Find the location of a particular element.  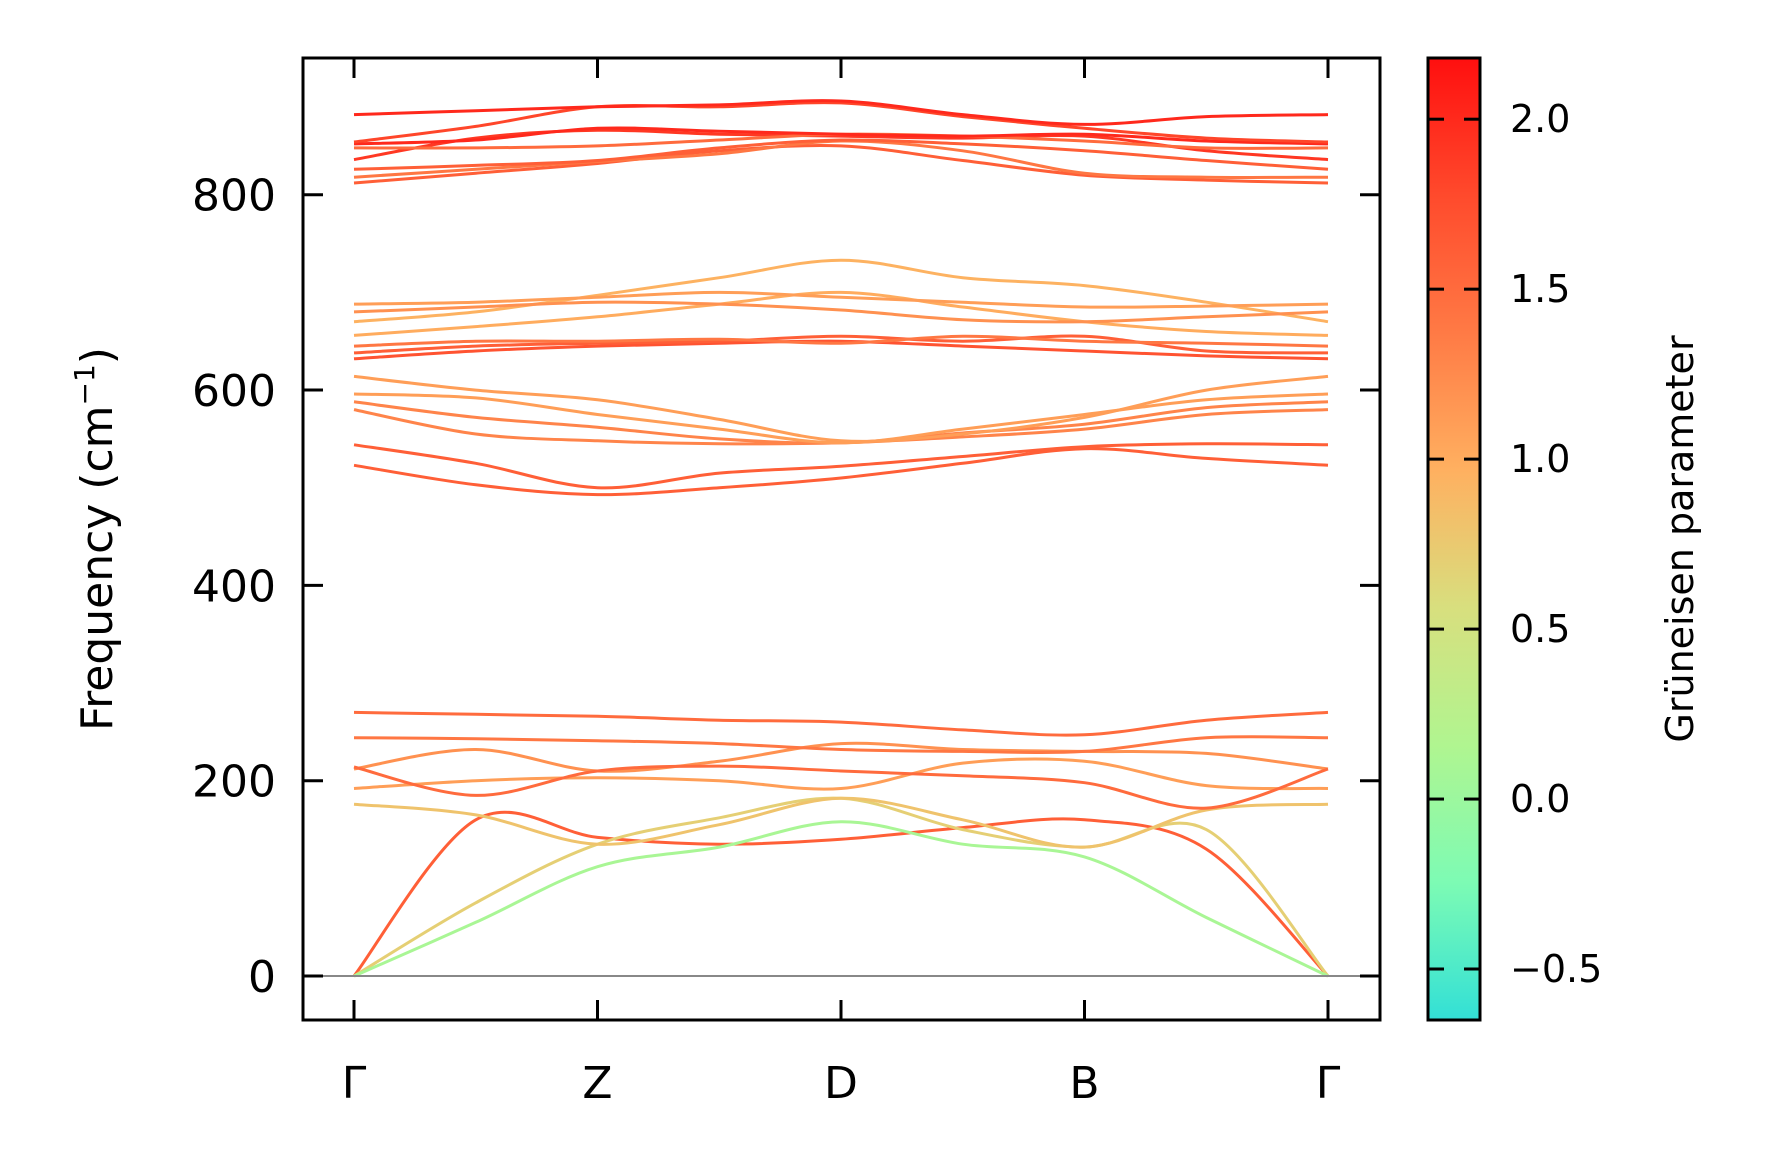

x-tick-label: Z is located at coordinates (597, 1083).